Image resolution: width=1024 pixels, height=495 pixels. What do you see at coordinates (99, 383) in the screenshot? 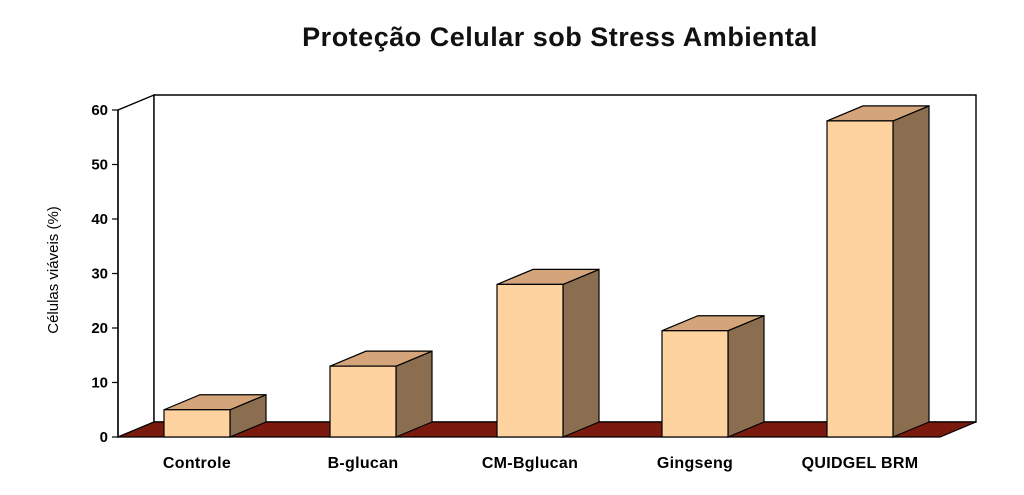
I see `y-tick-label: 10` at bounding box center [99, 383].